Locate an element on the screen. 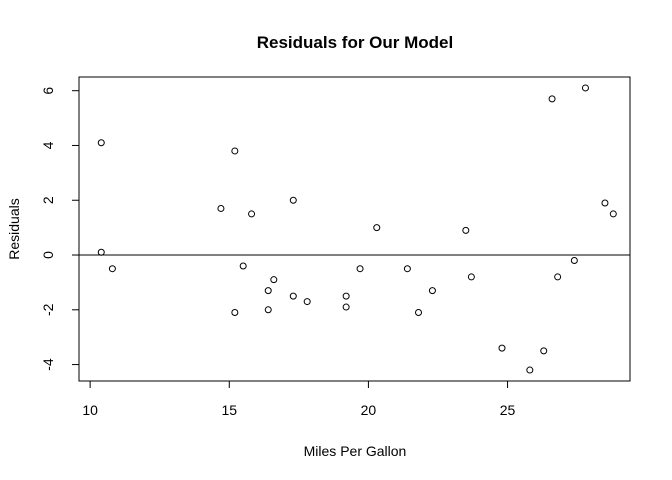  y-tick-label: 2 is located at coordinates (48, 200).